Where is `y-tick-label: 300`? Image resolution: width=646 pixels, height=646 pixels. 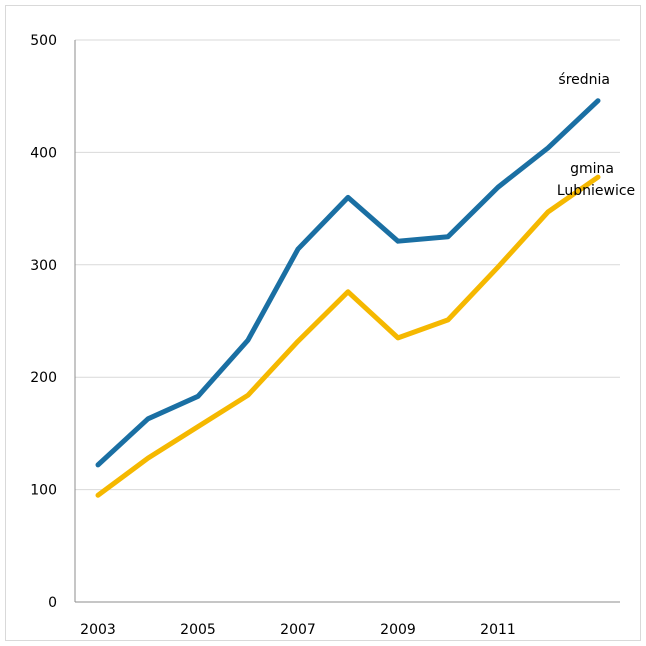
y-tick-label: 300 is located at coordinates (43, 266).